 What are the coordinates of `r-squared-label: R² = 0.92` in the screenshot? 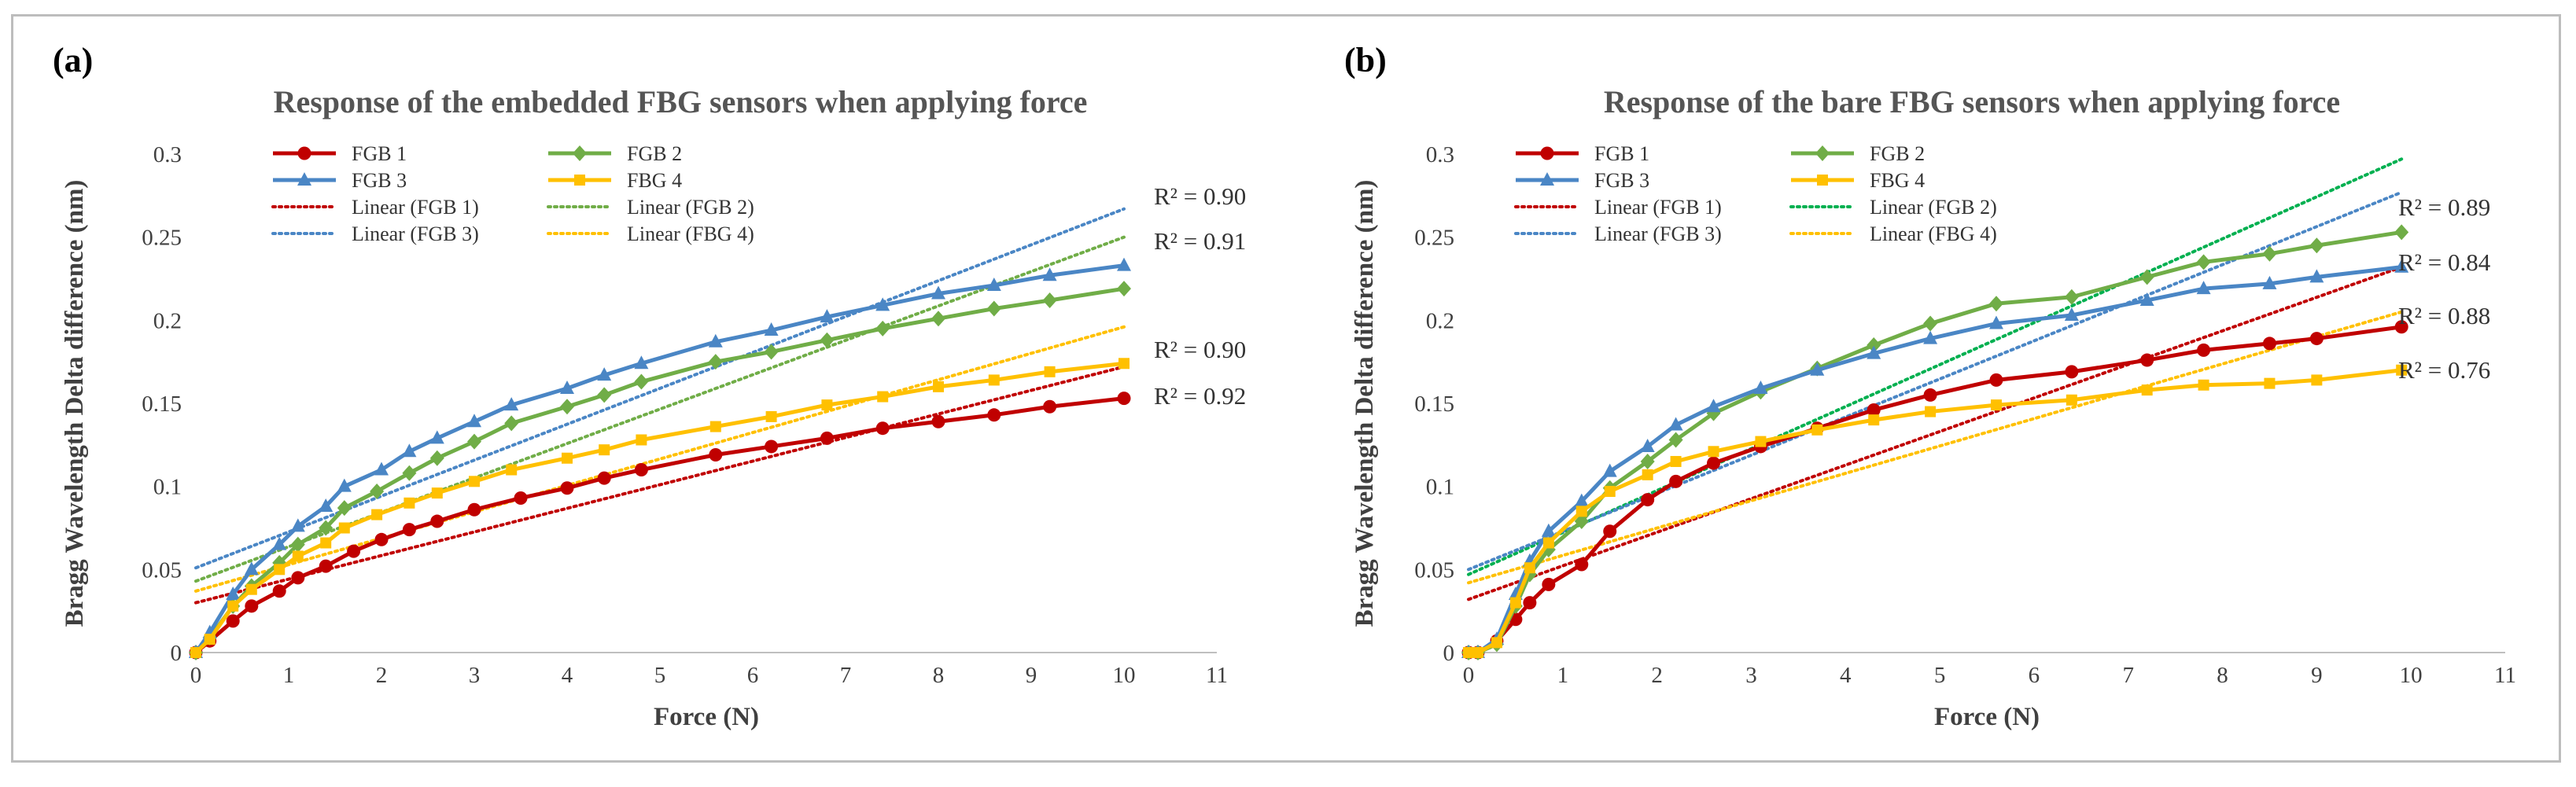 It's located at (1200, 396).